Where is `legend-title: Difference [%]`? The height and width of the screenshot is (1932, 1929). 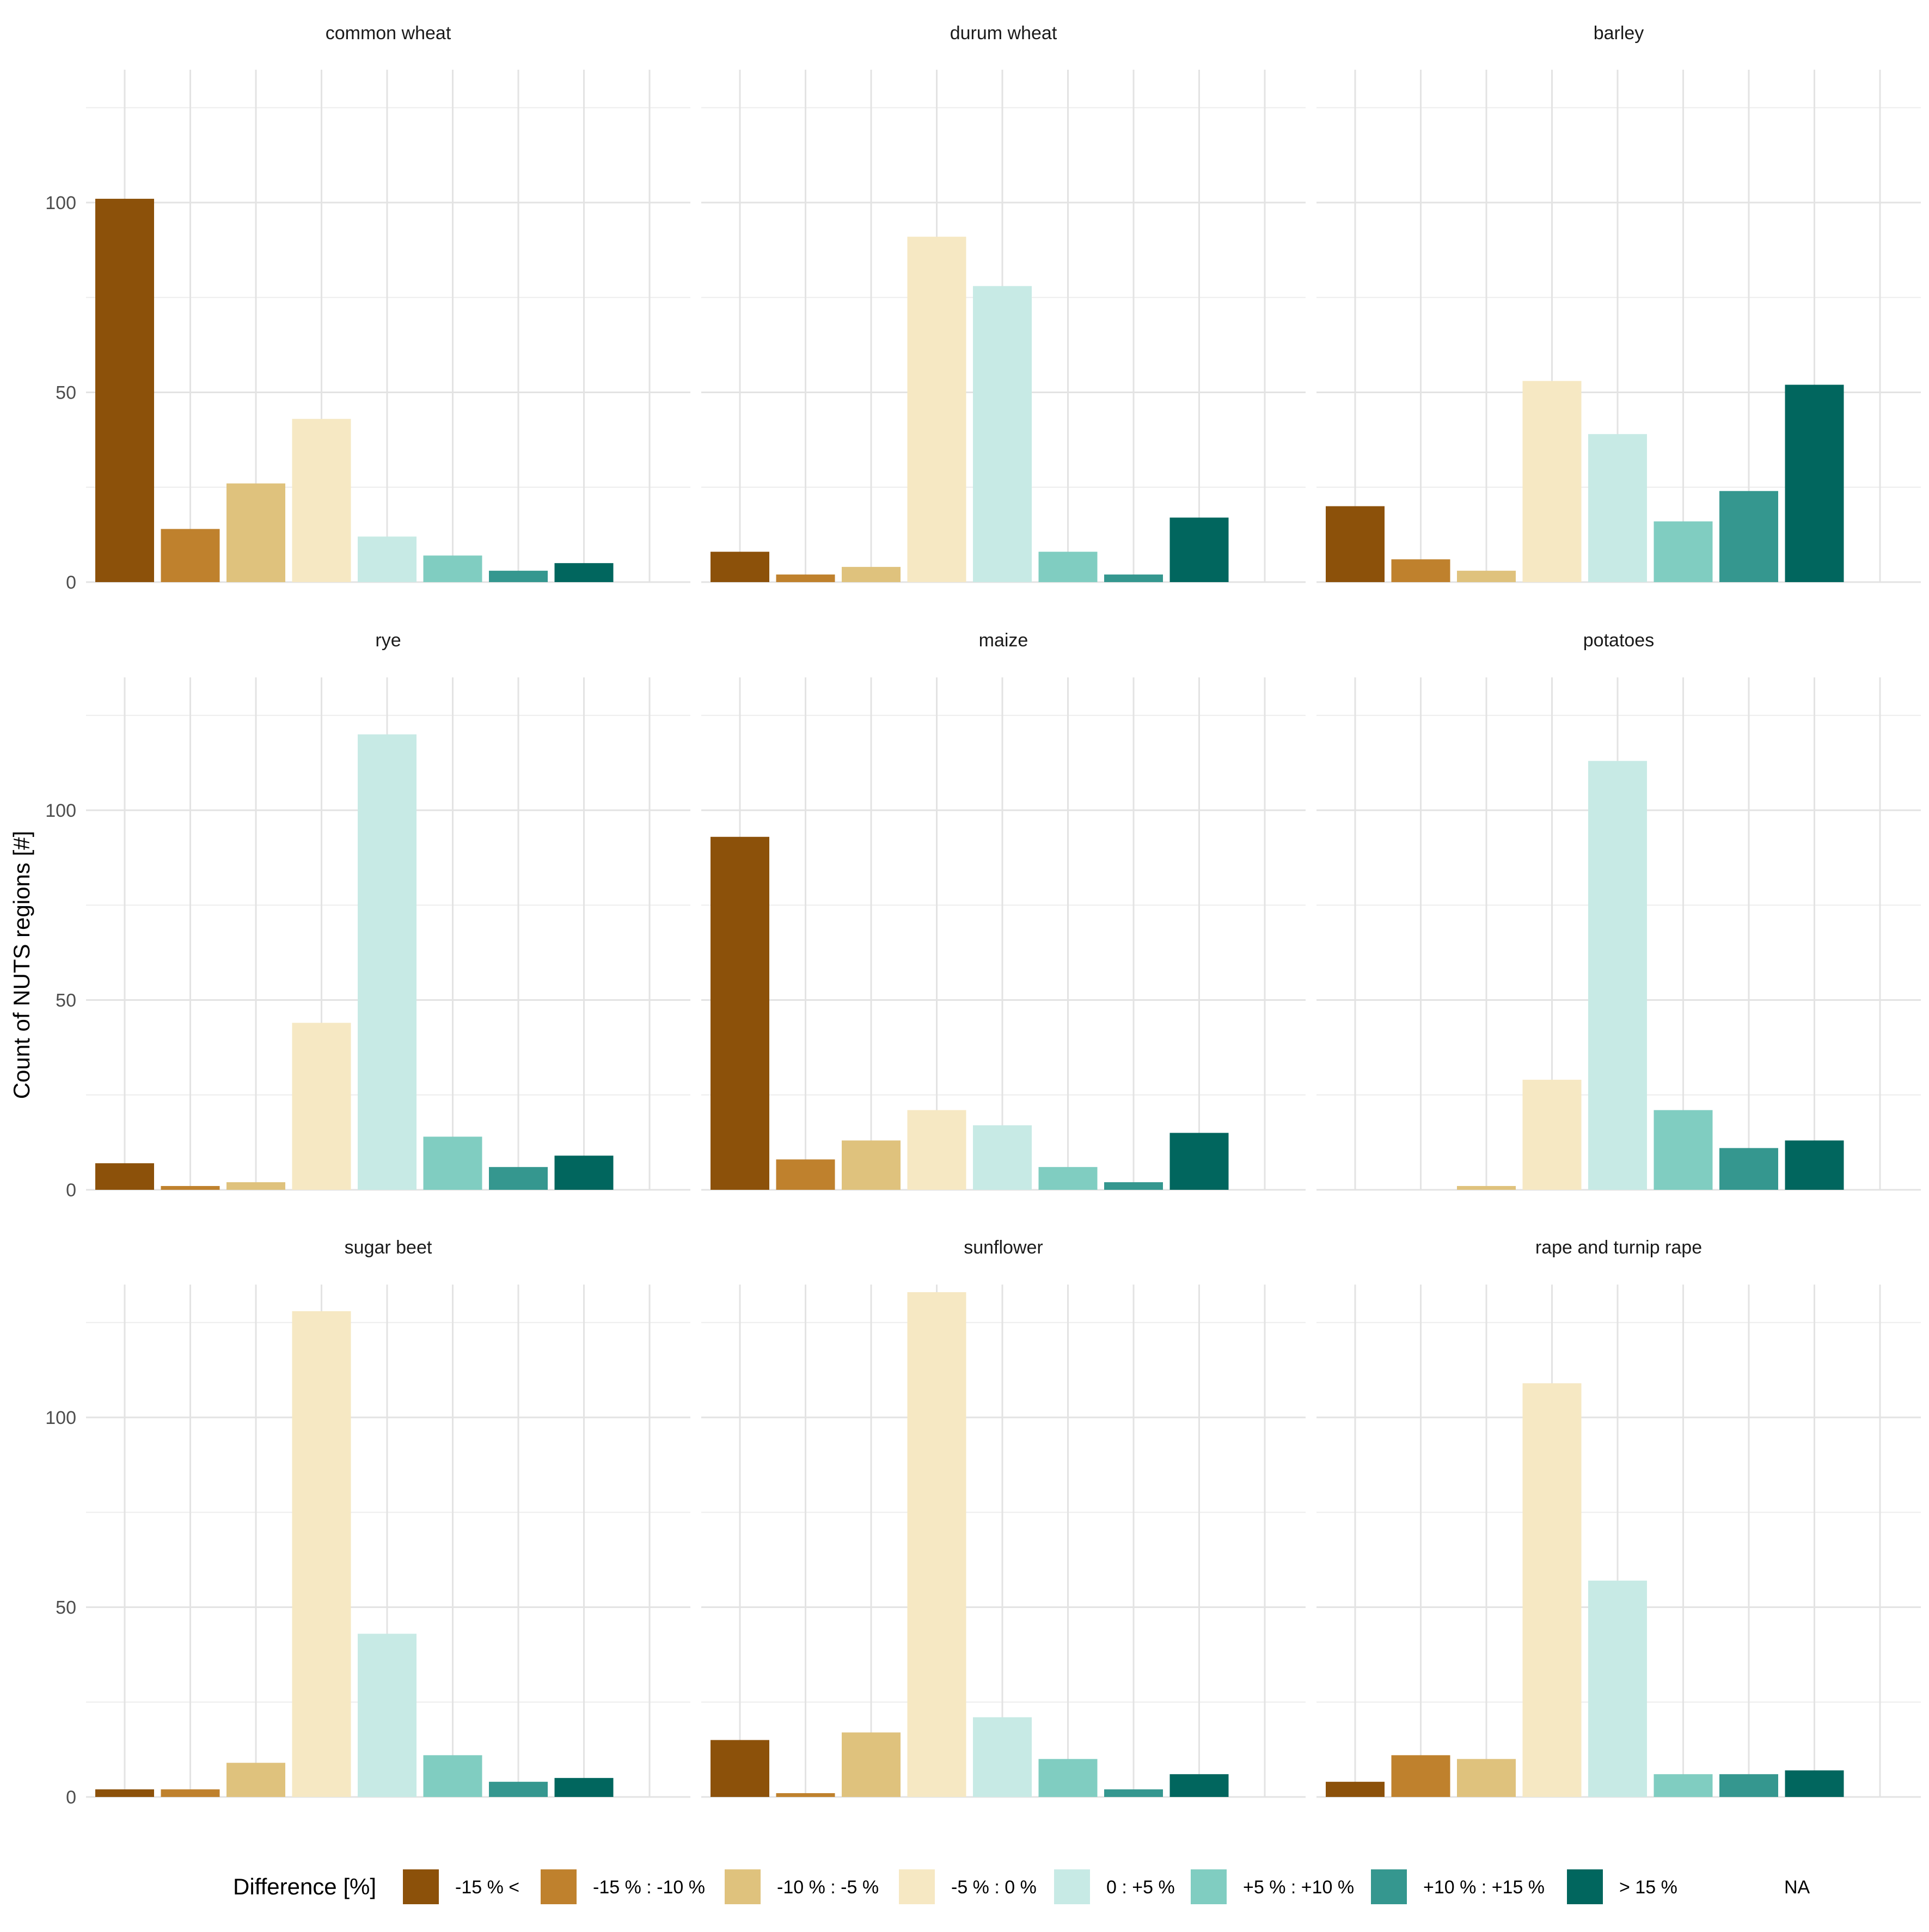 legend-title: Difference [%] is located at coordinates (304, 1887).